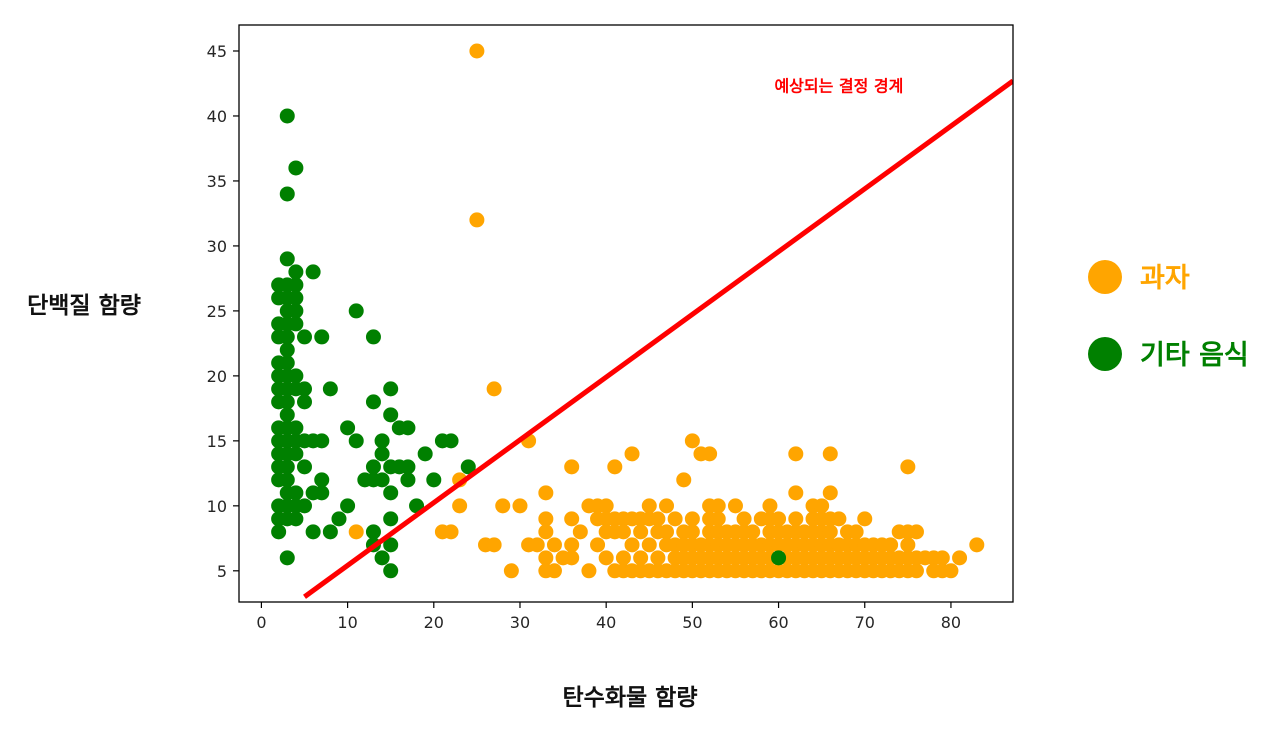  I want to click on y-tick-label: 10, so click(217, 506).